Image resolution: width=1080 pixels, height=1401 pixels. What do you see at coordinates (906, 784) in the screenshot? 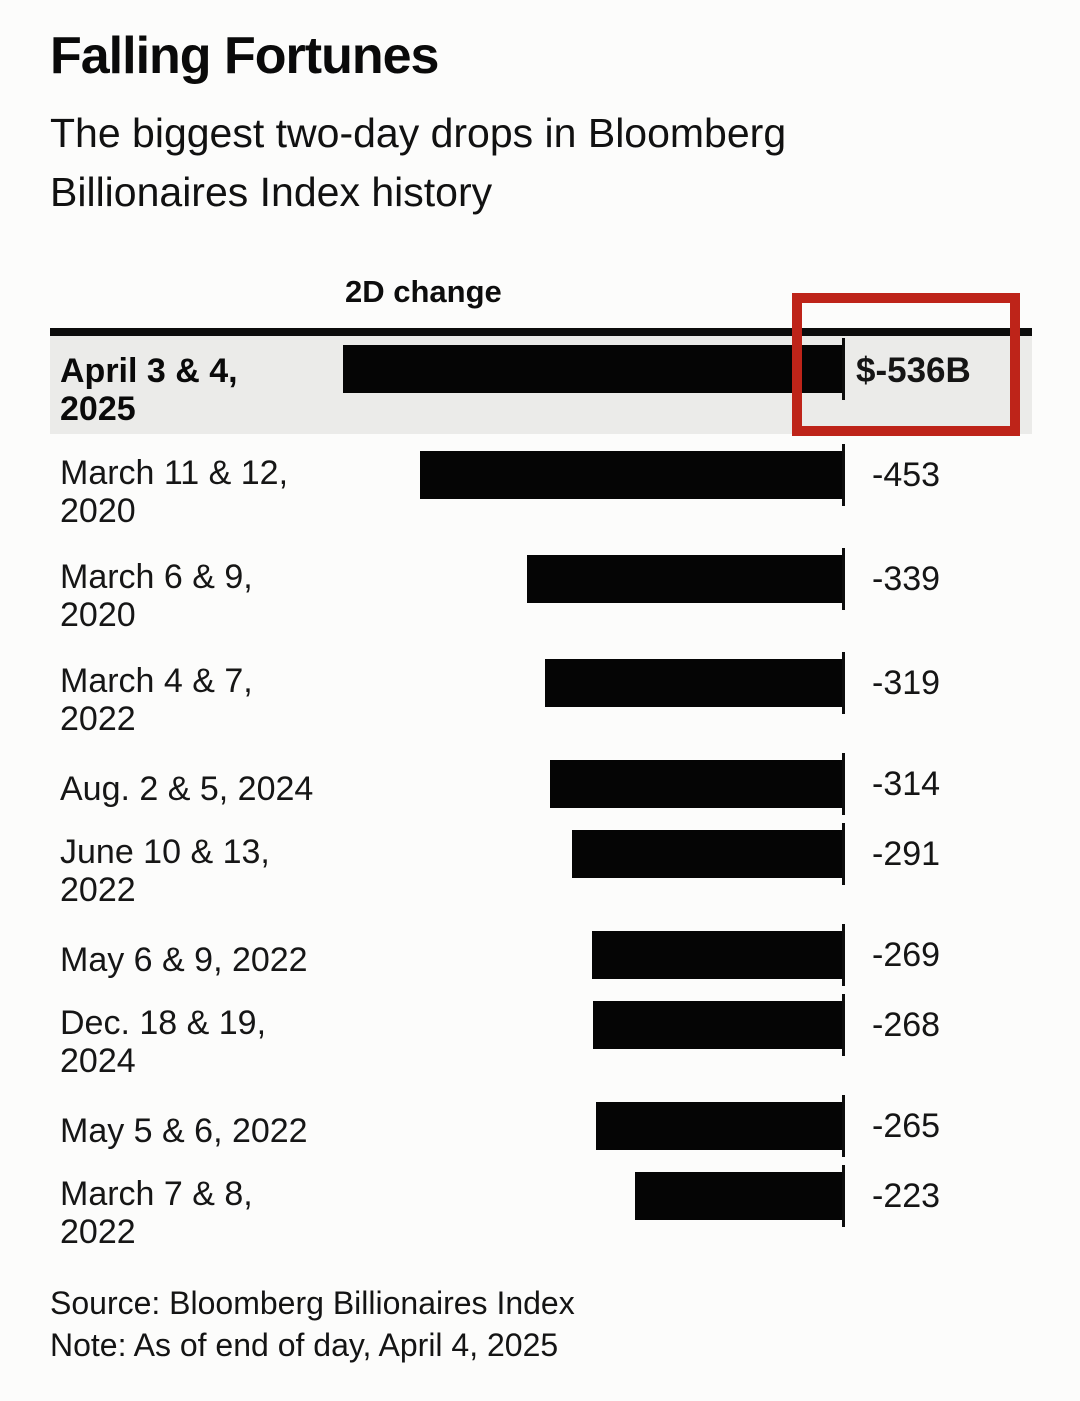
I see `value-label: -314` at bounding box center [906, 784].